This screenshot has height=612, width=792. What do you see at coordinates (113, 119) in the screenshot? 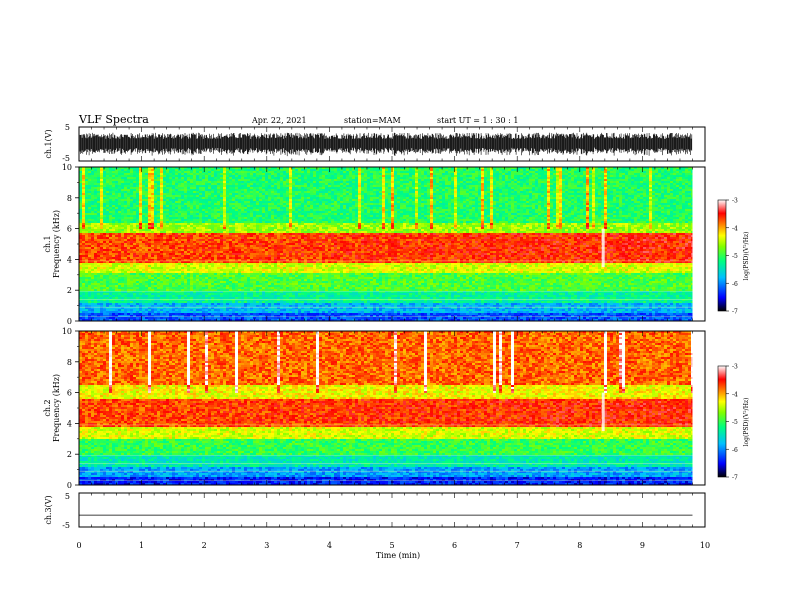
I see `figure-title: VLF Spectra` at bounding box center [113, 119].